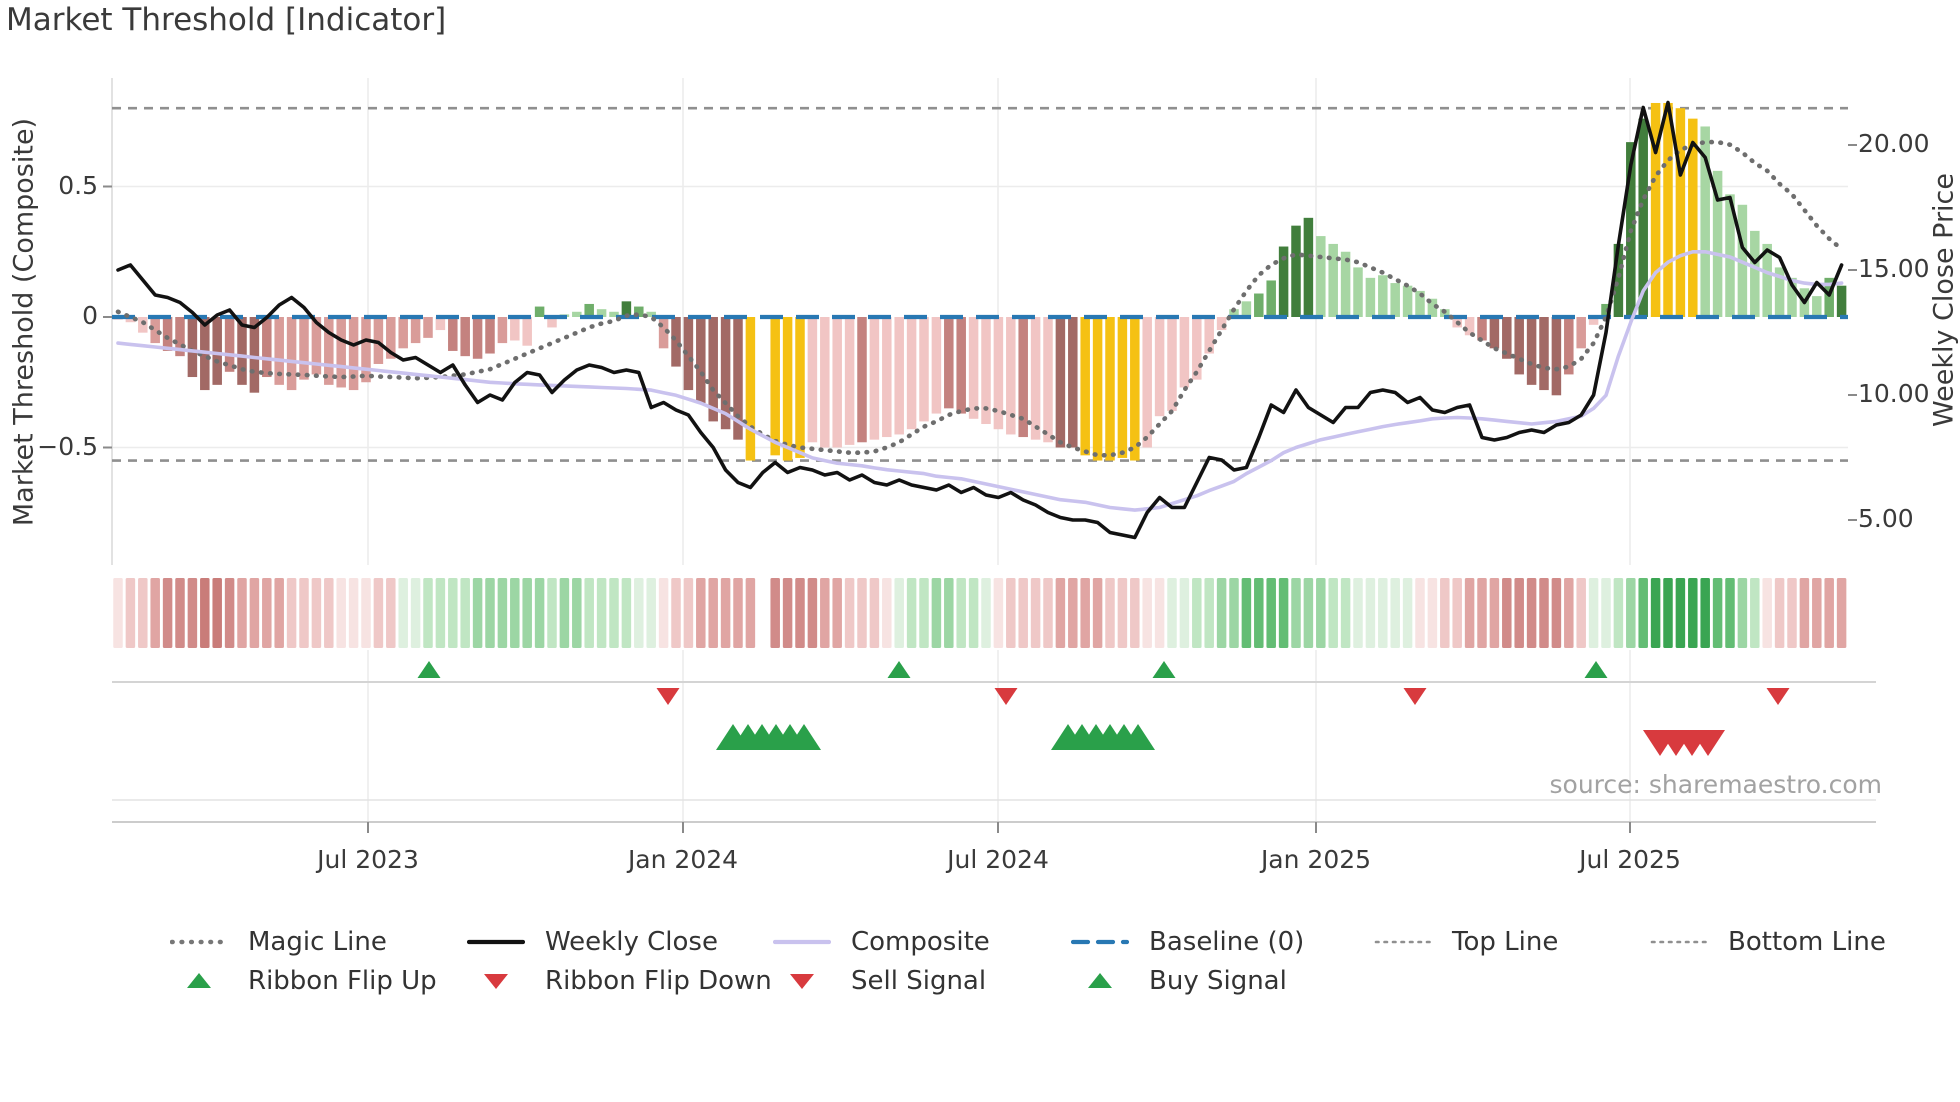 The height and width of the screenshot is (1102, 1960). Describe the element at coordinates (1505, 942) in the screenshot. I see `legend-label: Top Line` at that location.